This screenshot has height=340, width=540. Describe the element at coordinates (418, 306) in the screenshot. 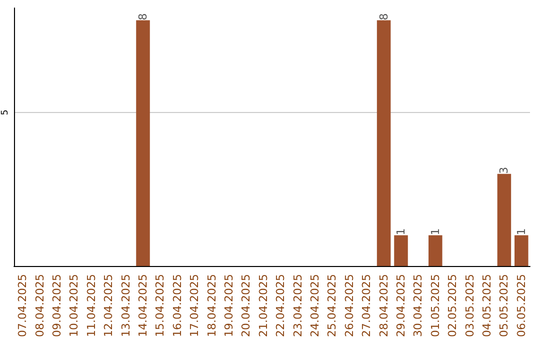

I see `x-tick-label: 30.04.2025` at that location.